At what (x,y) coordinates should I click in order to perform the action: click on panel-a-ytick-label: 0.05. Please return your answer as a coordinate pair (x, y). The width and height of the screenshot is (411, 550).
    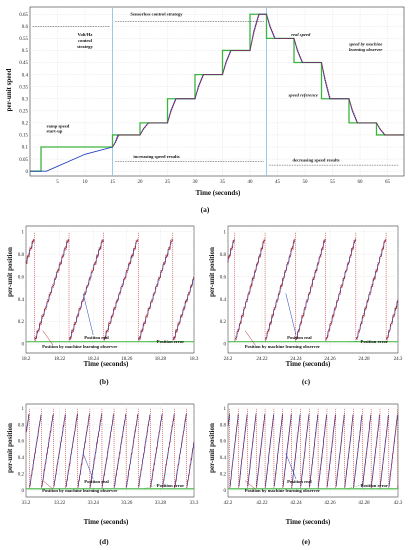
    Looking at the image, I should click on (23, 160).